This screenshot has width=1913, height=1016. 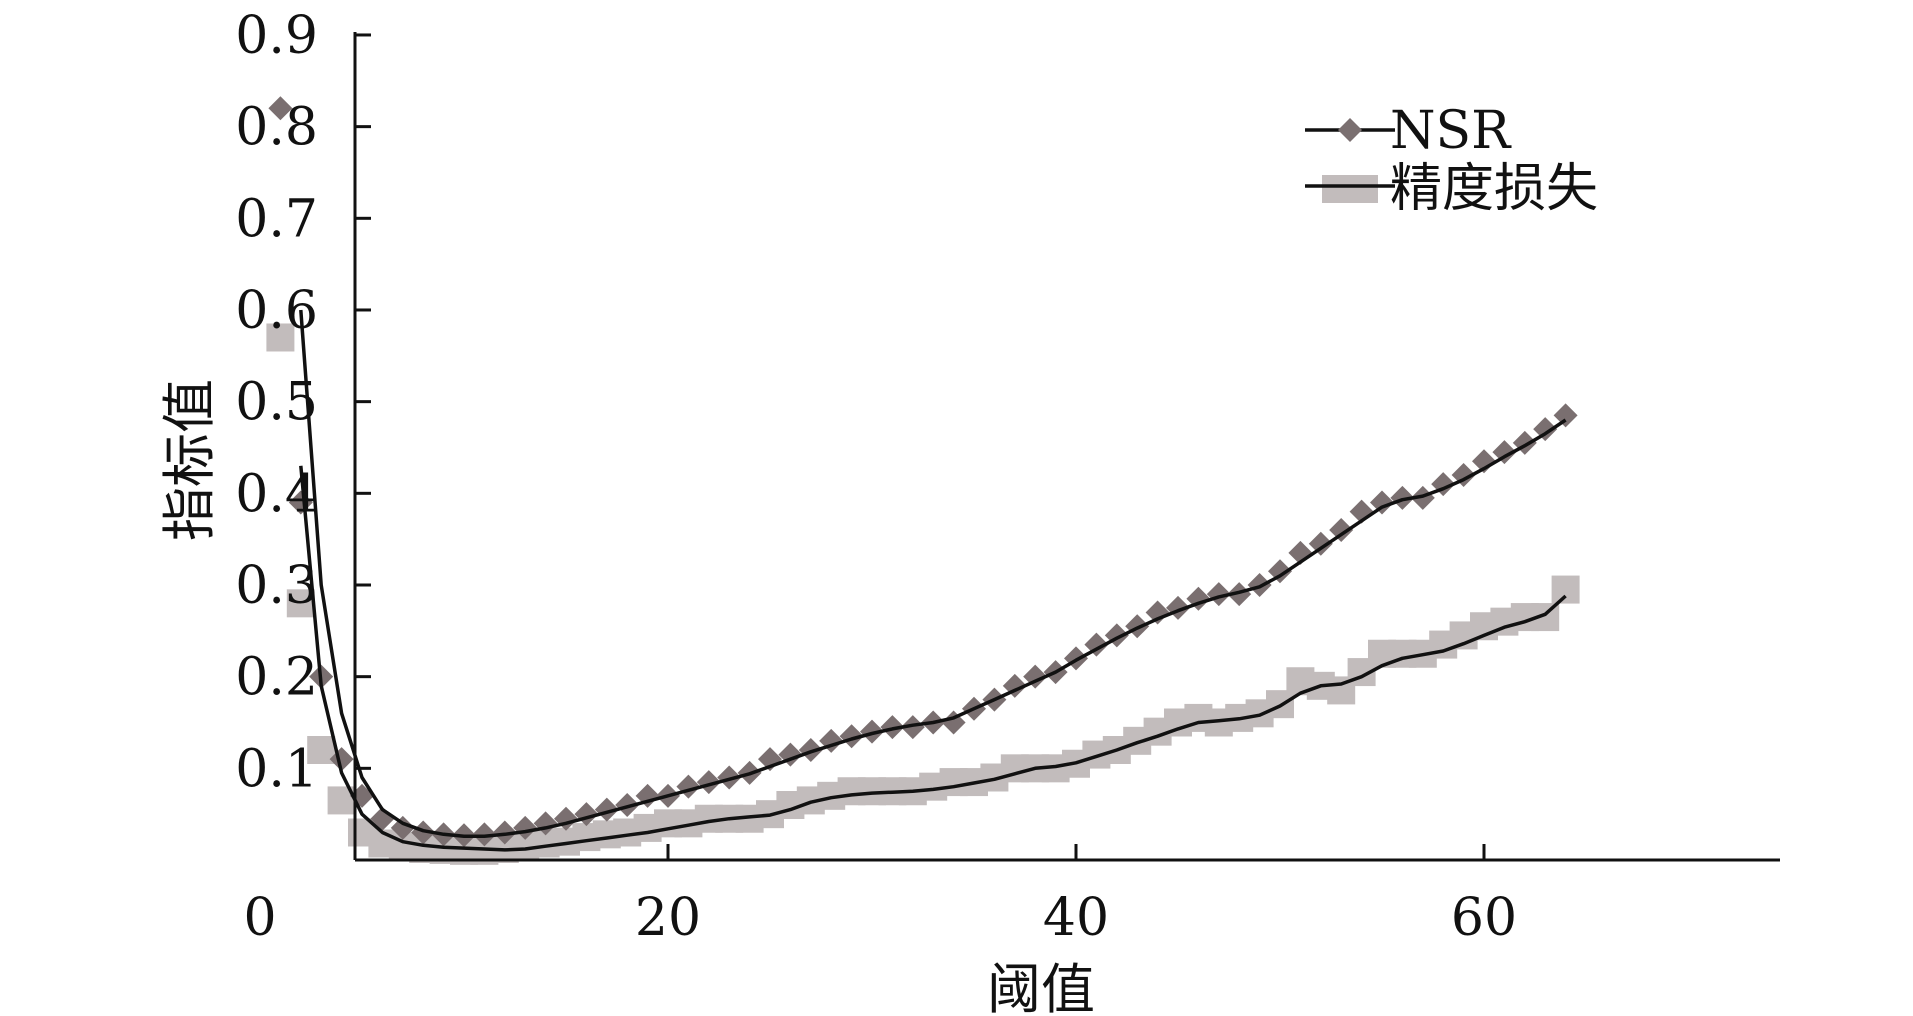 What do you see at coordinates (668, 918) in the screenshot?
I see `x-tick-label: 20` at bounding box center [668, 918].